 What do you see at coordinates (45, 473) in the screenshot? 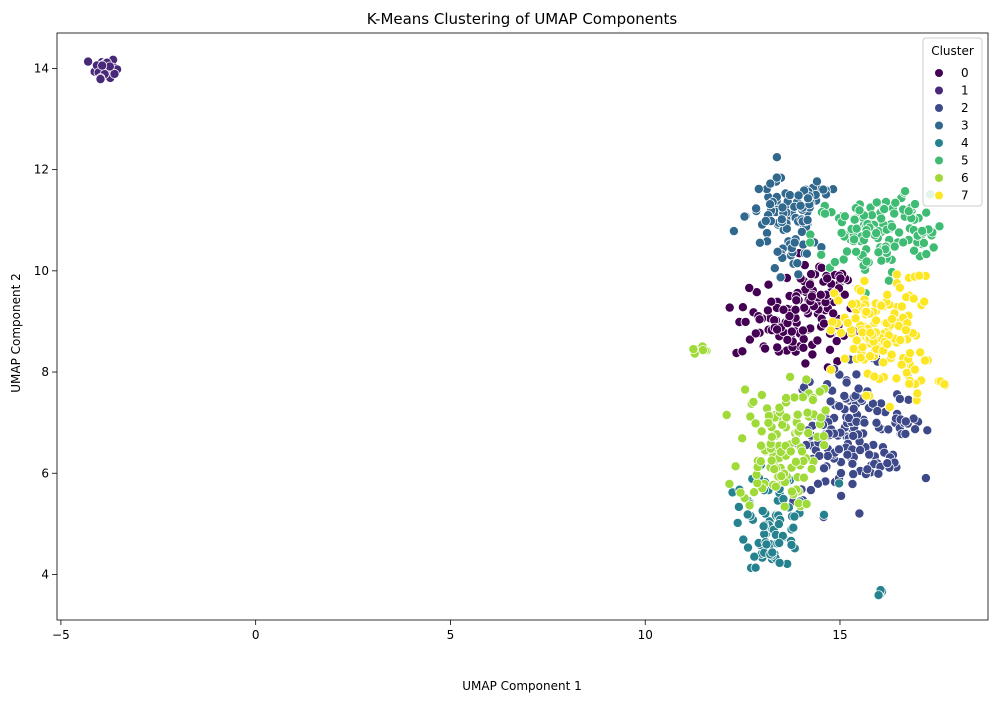
I see `y-tick-label: 6` at bounding box center [45, 473].